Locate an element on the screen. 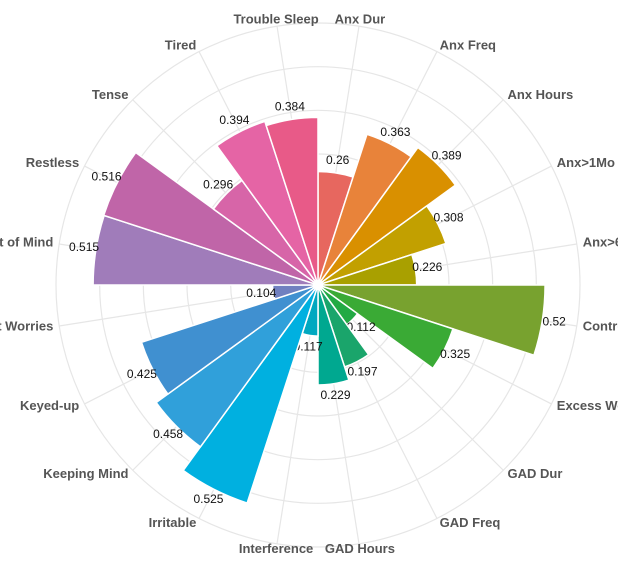 Image resolution: width=618 pixels, height=564 pixels. category-label: GAD Hours is located at coordinates (360, 548).